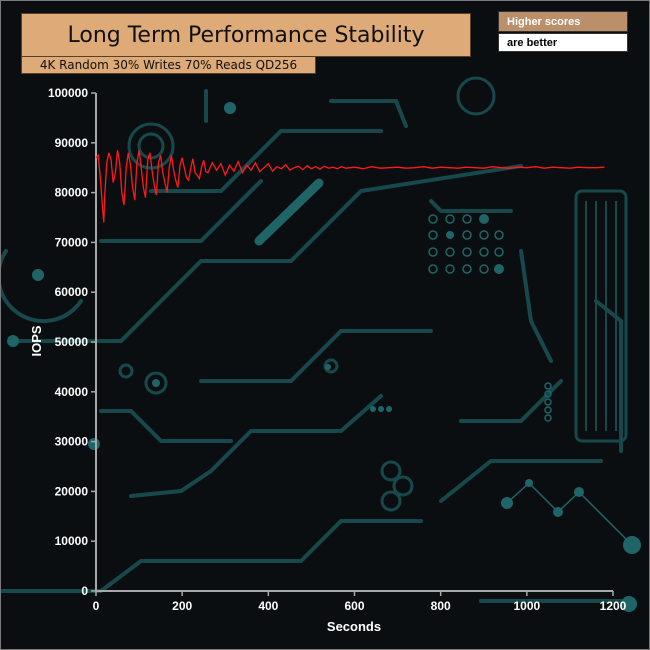 The height and width of the screenshot is (650, 650). Describe the element at coordinates (350, 186) in the screenshot. I see `iops-series-line` at that location.